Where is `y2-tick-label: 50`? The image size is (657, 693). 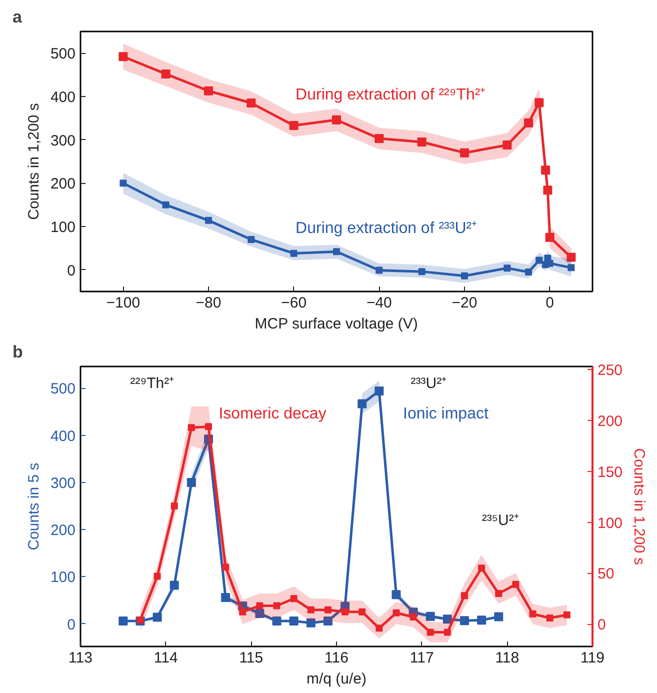 y2-tick-label: 50 is located at coordinates (606, 574).